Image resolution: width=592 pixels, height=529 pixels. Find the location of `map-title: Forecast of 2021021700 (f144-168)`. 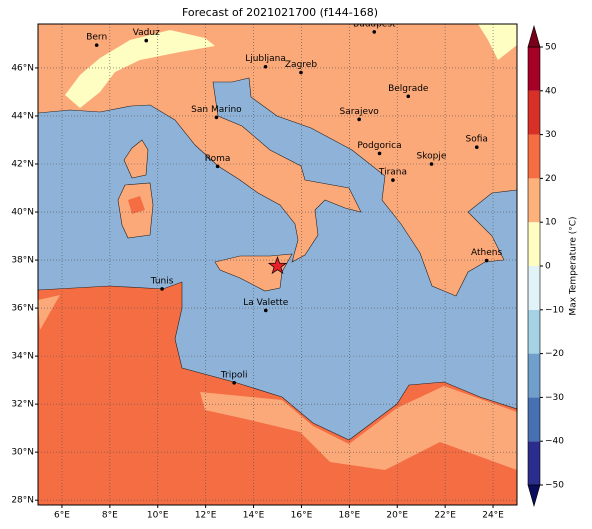

map-title: Forecast of 2021021700 (f144-168) is located at coordinates (280, 12).